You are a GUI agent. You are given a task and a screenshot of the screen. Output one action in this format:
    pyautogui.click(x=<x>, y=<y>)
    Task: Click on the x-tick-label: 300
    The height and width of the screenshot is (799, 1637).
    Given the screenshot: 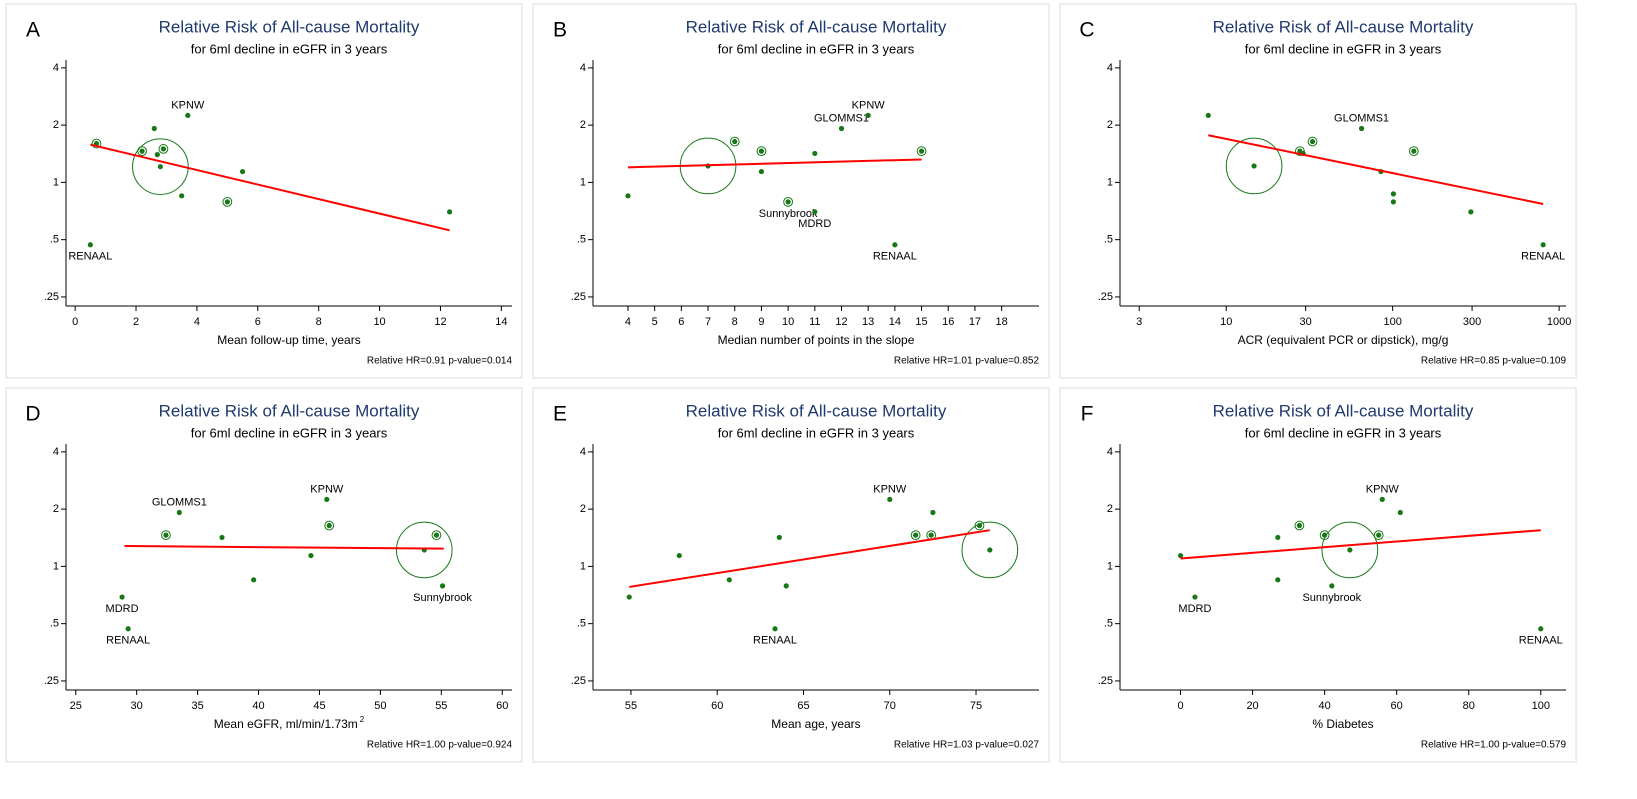 What is the action you would take?
    pyautogui.click(x=1472, y=322)
    